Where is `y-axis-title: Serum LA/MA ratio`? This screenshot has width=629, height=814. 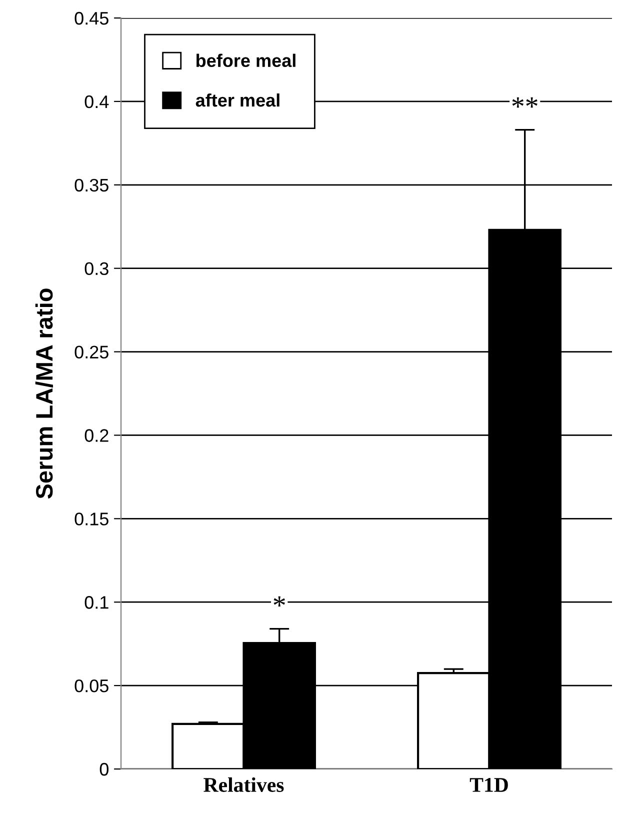
y-axis-title: Serum LA/MA ratio is located at coordinates (44, 393).